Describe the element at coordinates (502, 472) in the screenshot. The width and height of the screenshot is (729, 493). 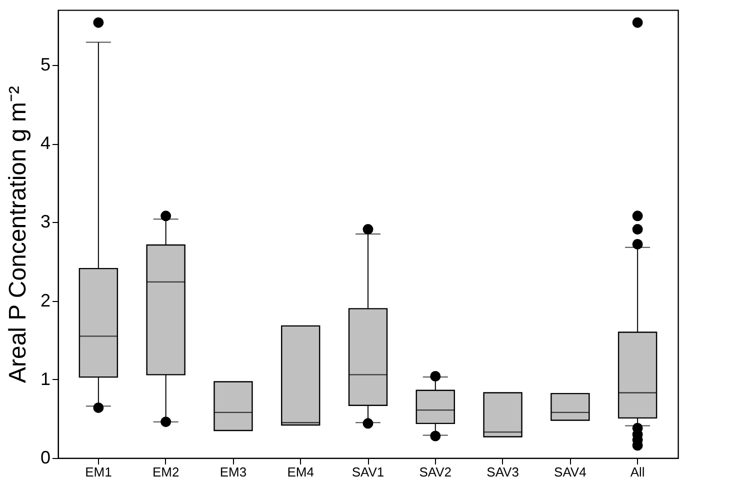
I see `x-tick-label: SAV3` at that location.